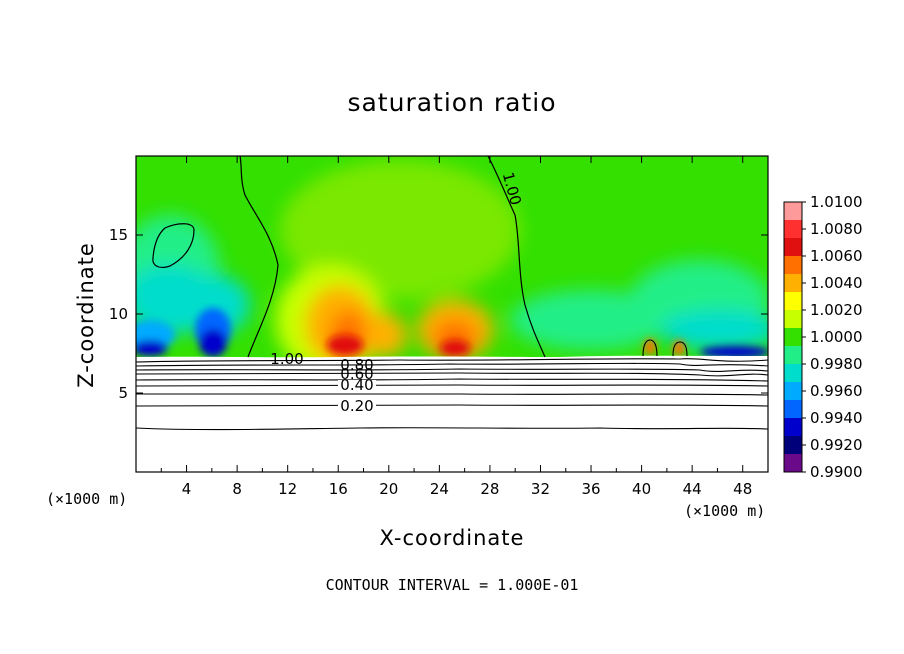 Image resolution: width=904 pixels, height=654 pixels. I want to click on colorbar-label: 0.9900, so click(836, 472).